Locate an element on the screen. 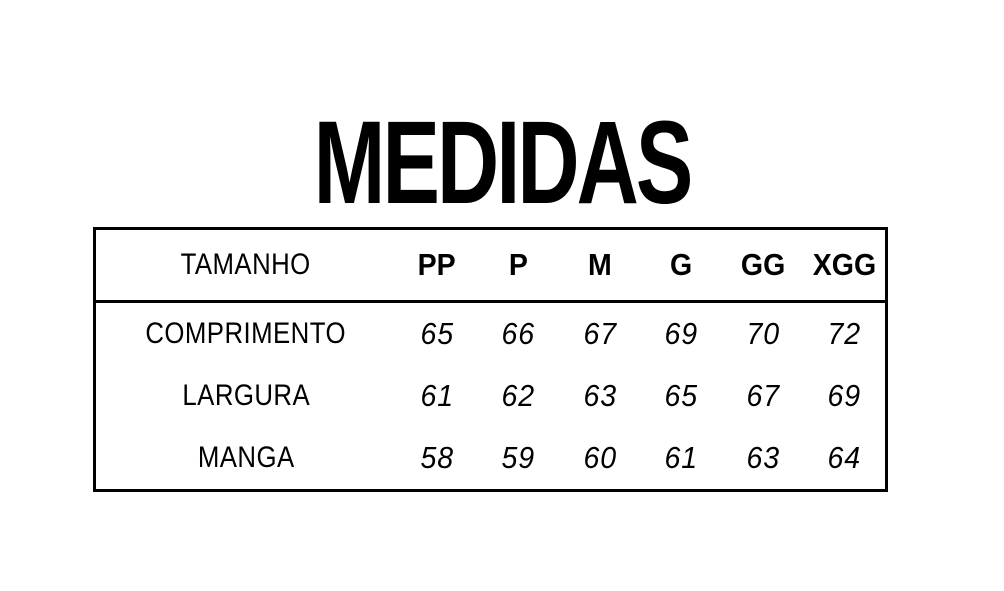 This screenshot has height=591, width=1004. value-comprimento-pp: 65 is located at coordinates (436, 333).